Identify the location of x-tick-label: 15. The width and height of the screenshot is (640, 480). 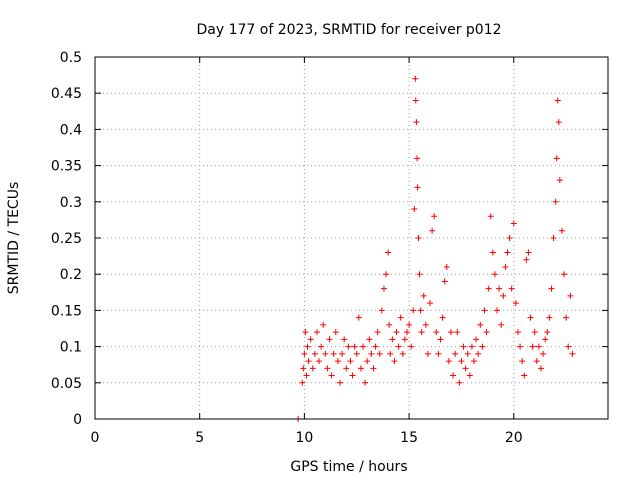
(409, 438).